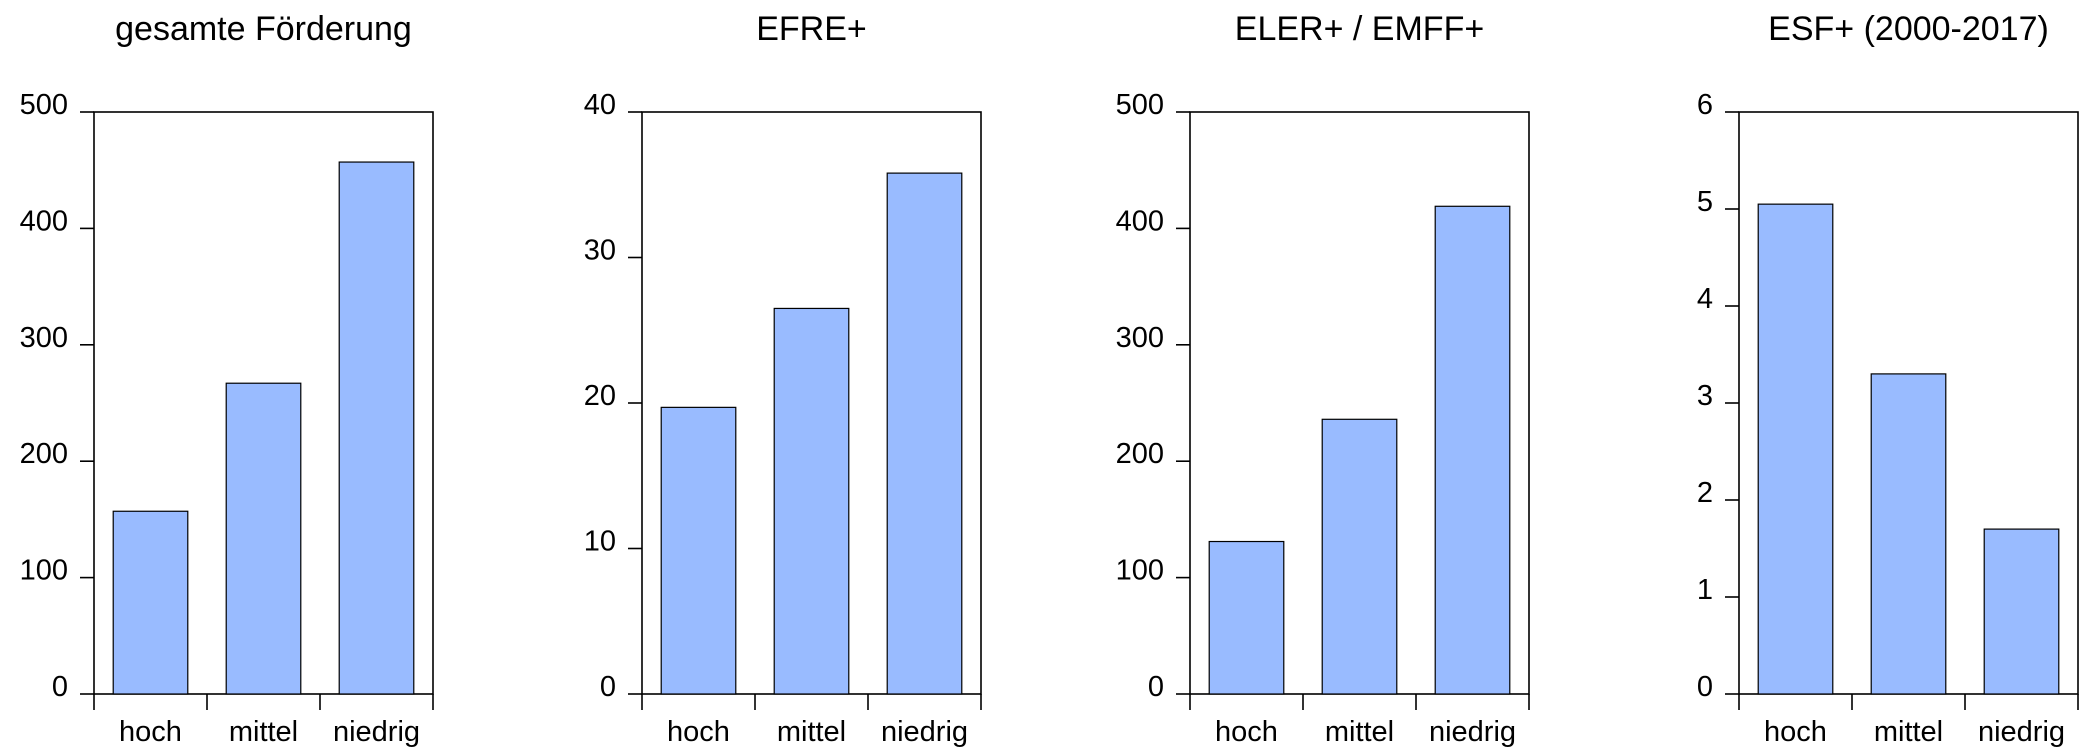  What do you see at coordinates (1705, 493) in the screenshot?
I see `y-tick-label: 2` at bounding box center [1705, 493].